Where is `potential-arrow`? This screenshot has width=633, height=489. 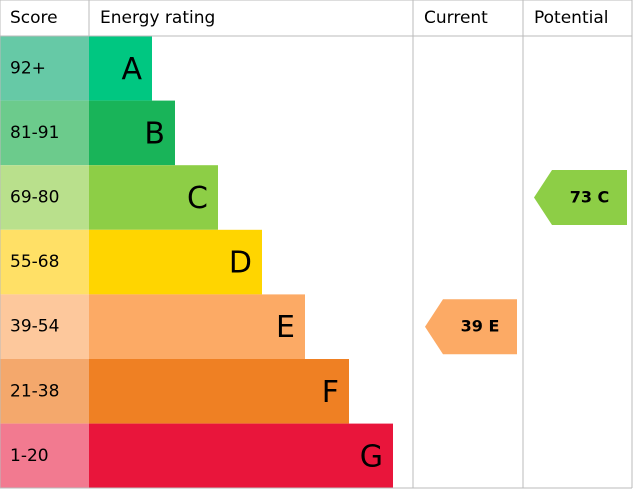 potential-arrow is located at coordinates (580, 197).